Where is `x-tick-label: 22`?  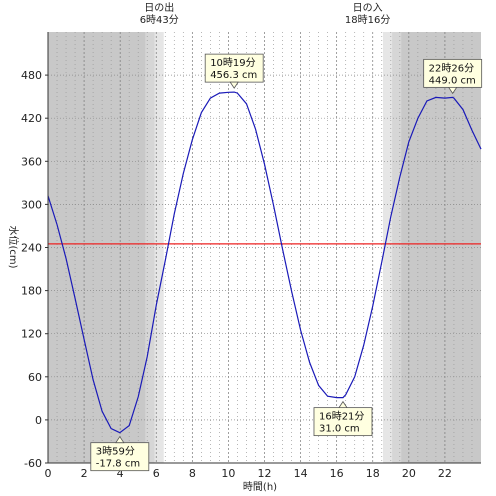 x-tick-label: 22 is located at coordinates (445, 473).